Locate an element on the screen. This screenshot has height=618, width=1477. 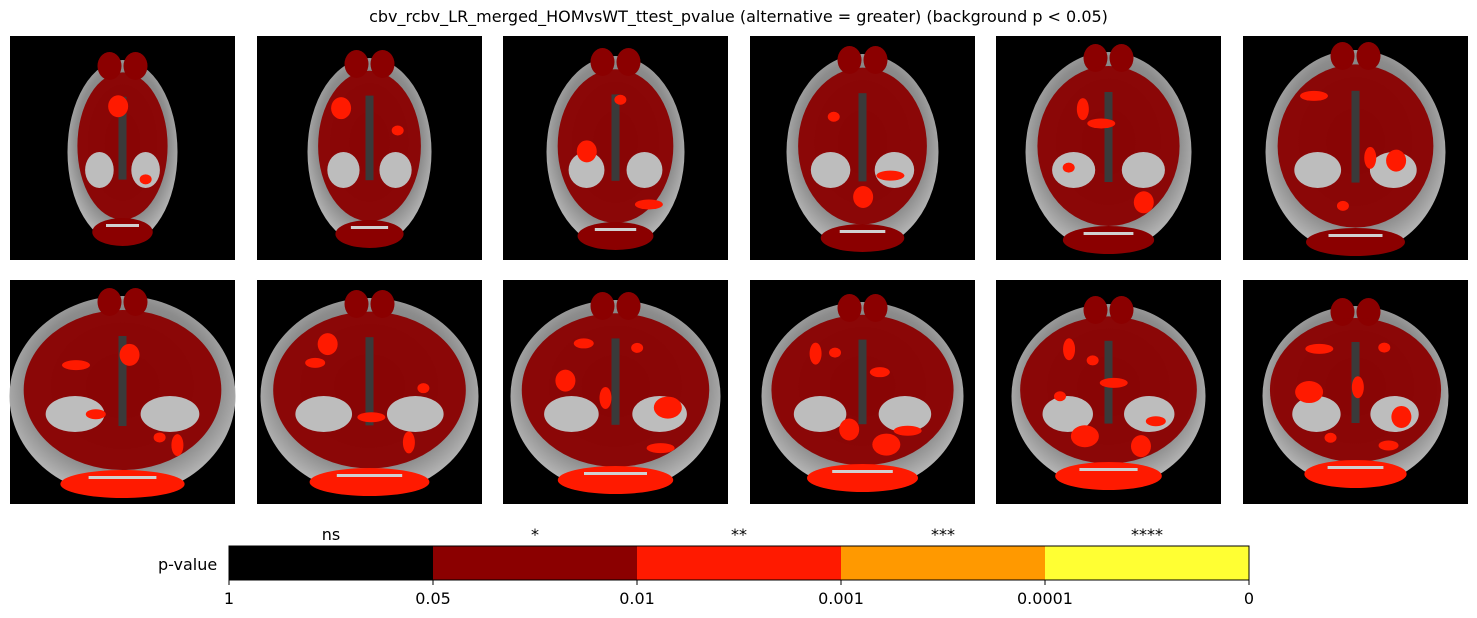
significance-symbol: **** is located at coordinates (1147, 534).